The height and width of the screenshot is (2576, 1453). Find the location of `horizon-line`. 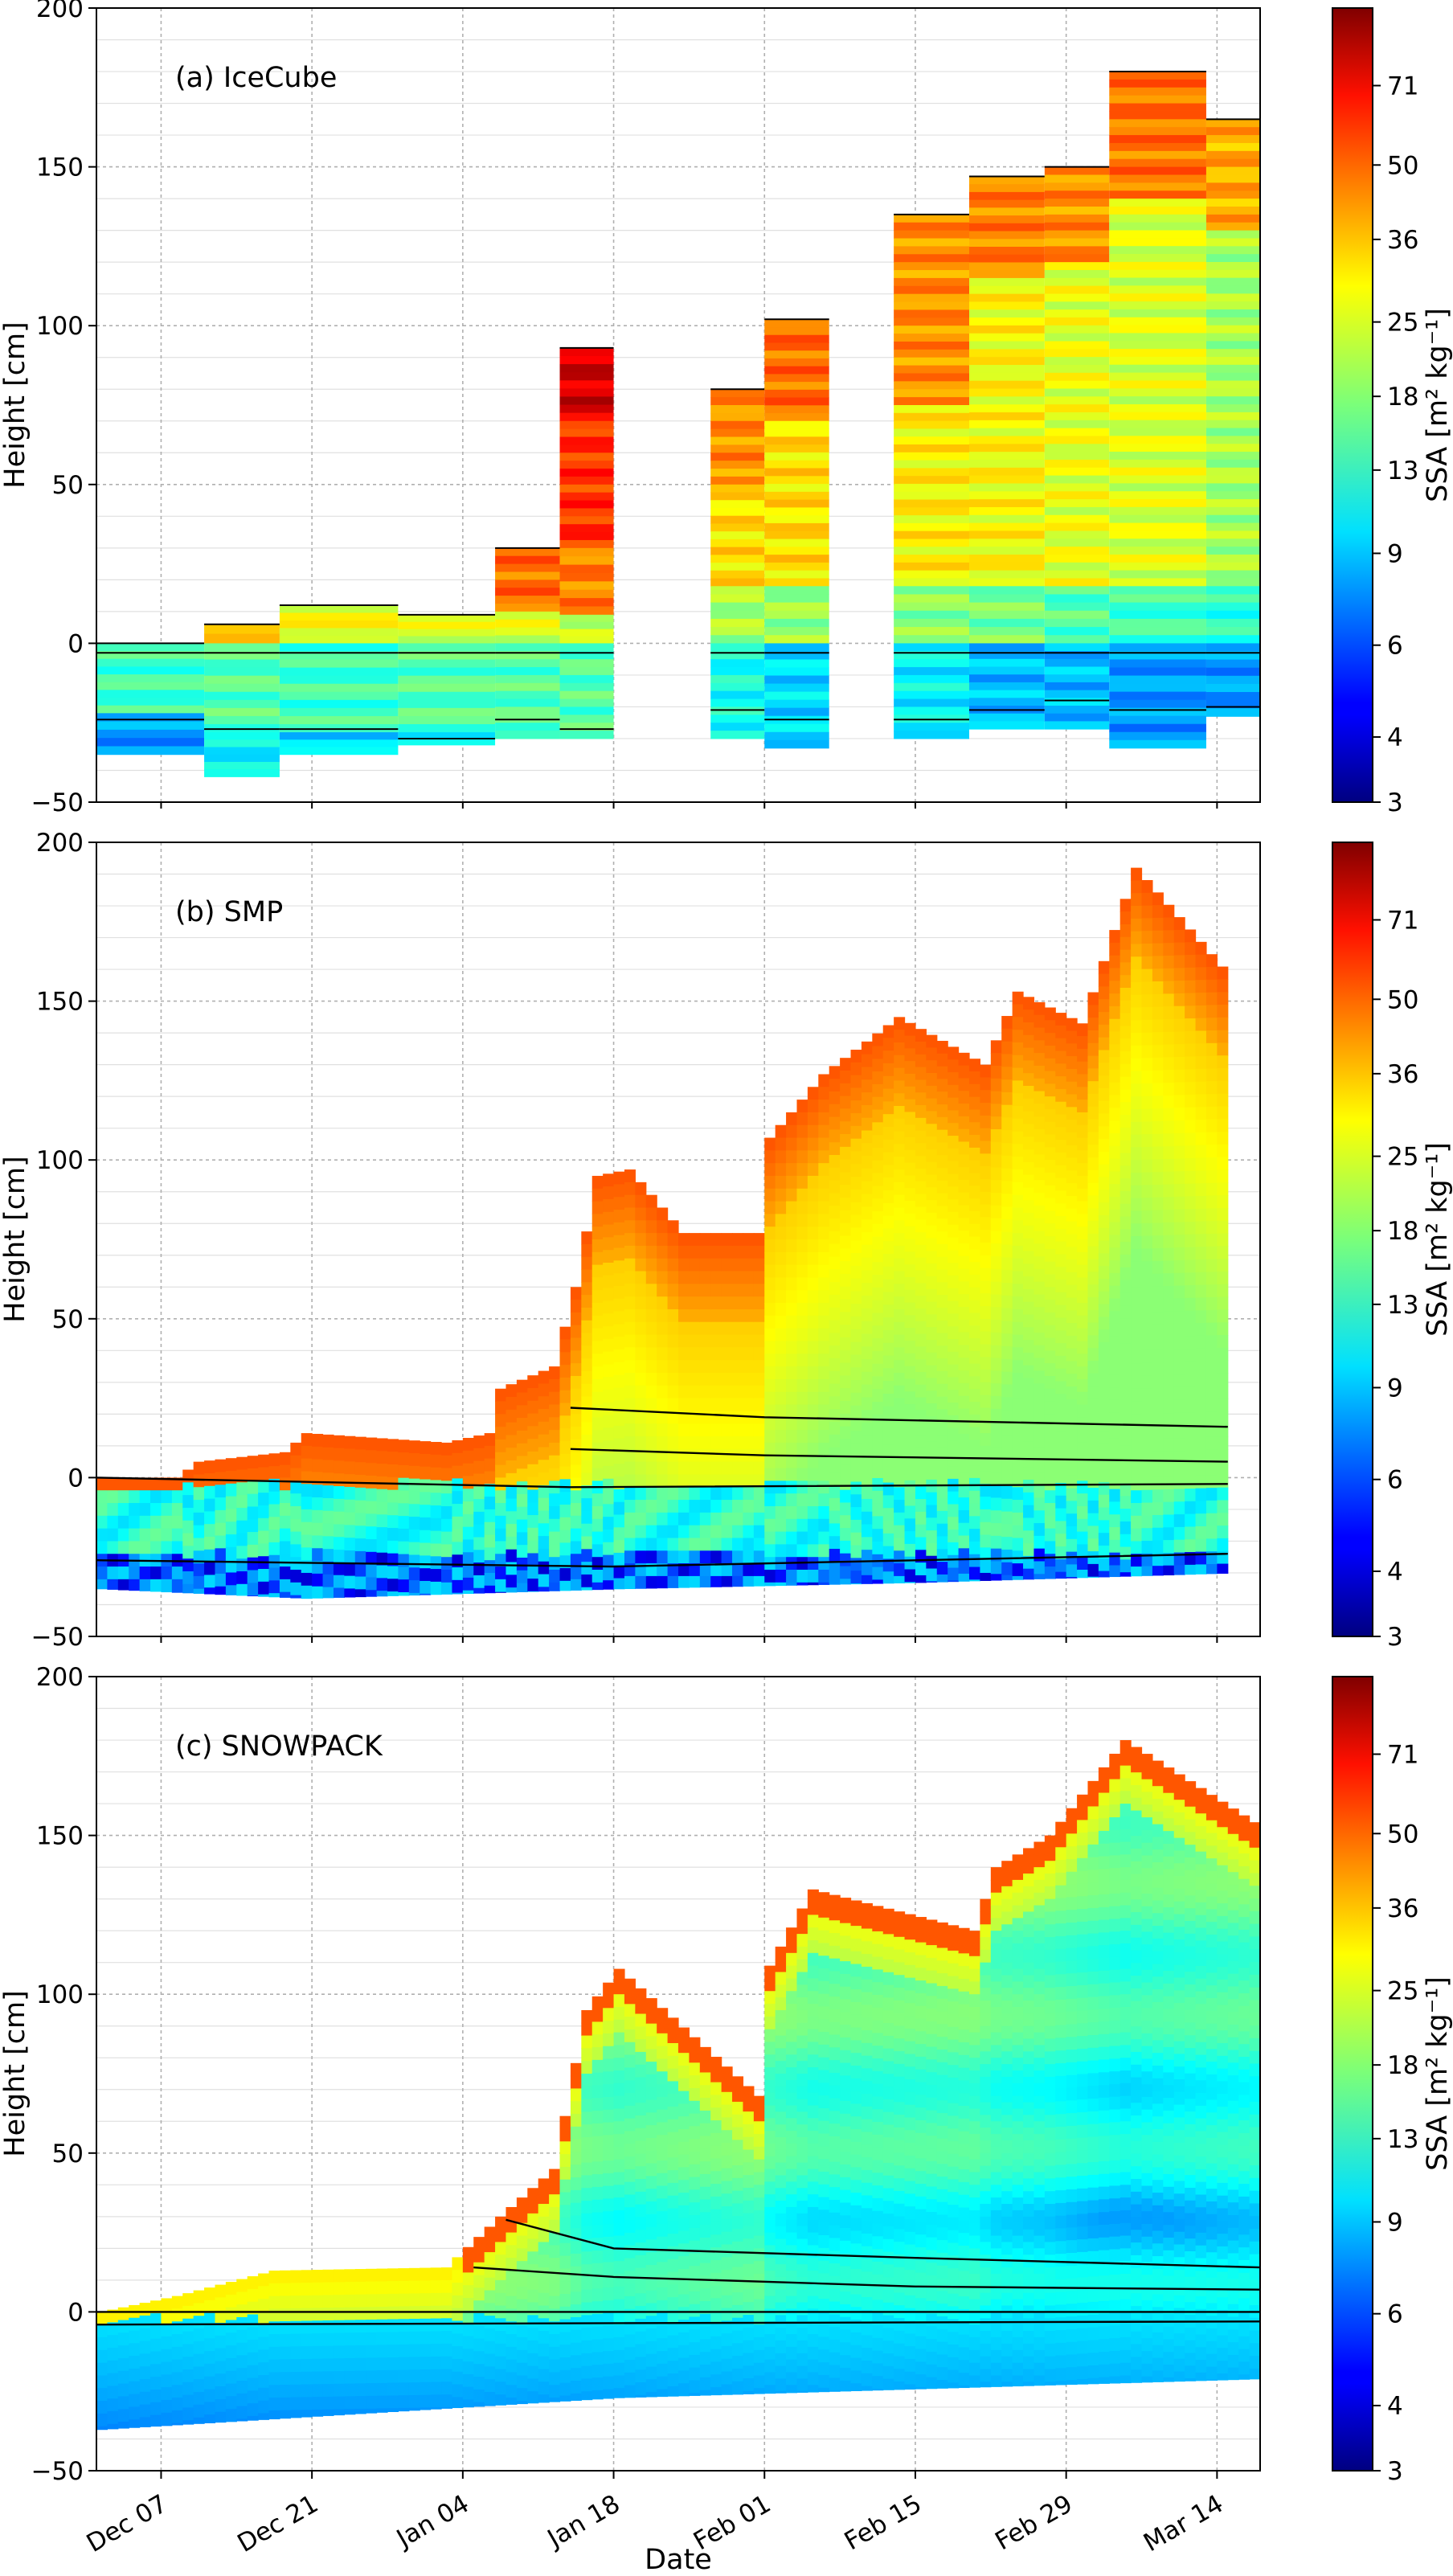

horizon-line is located at coordinates (899, 1455).